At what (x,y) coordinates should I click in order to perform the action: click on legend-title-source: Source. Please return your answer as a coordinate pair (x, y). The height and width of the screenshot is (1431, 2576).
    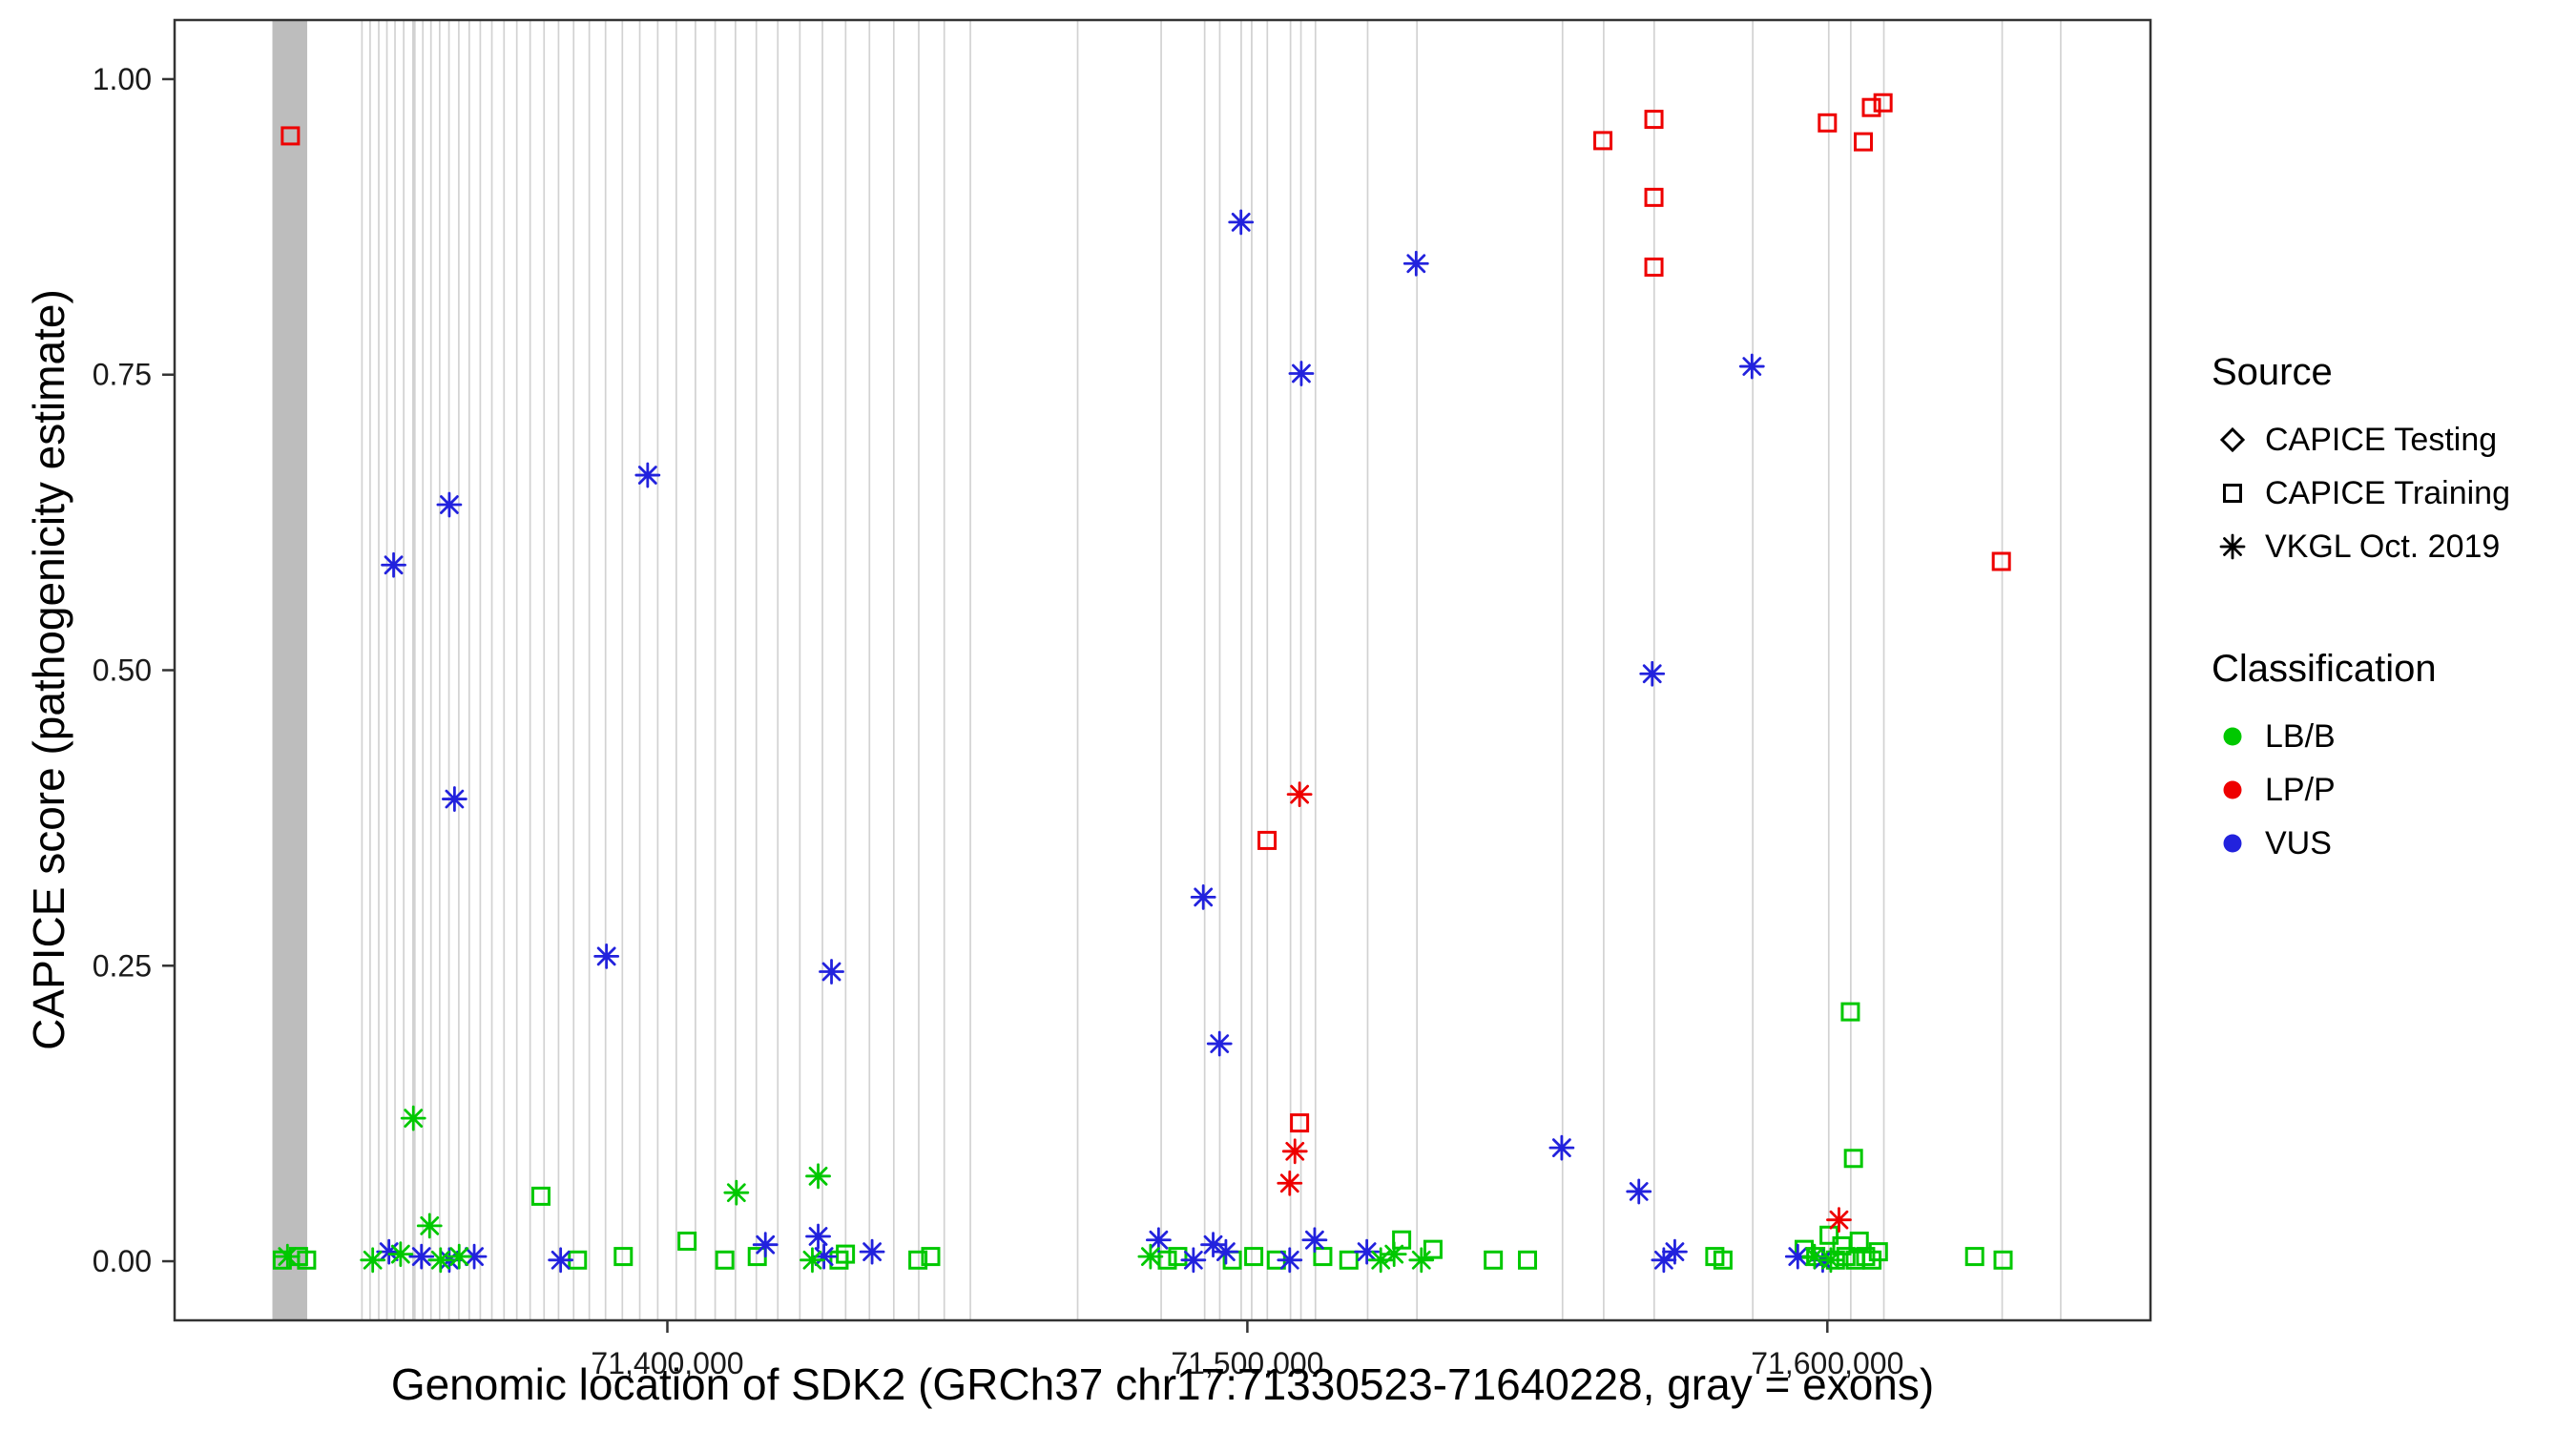
    Looking at the image, I should click on (2272, 372).